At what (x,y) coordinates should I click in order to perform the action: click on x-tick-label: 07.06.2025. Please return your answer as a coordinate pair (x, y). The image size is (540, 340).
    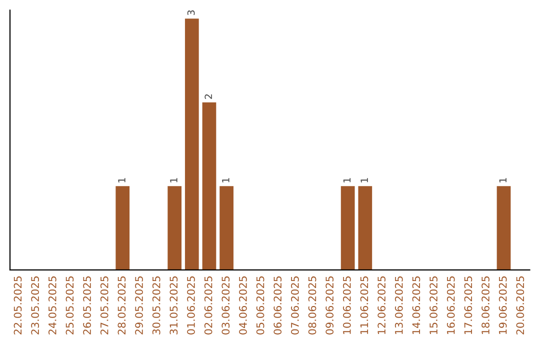
    Looking at the image, I should click on (294, 305).